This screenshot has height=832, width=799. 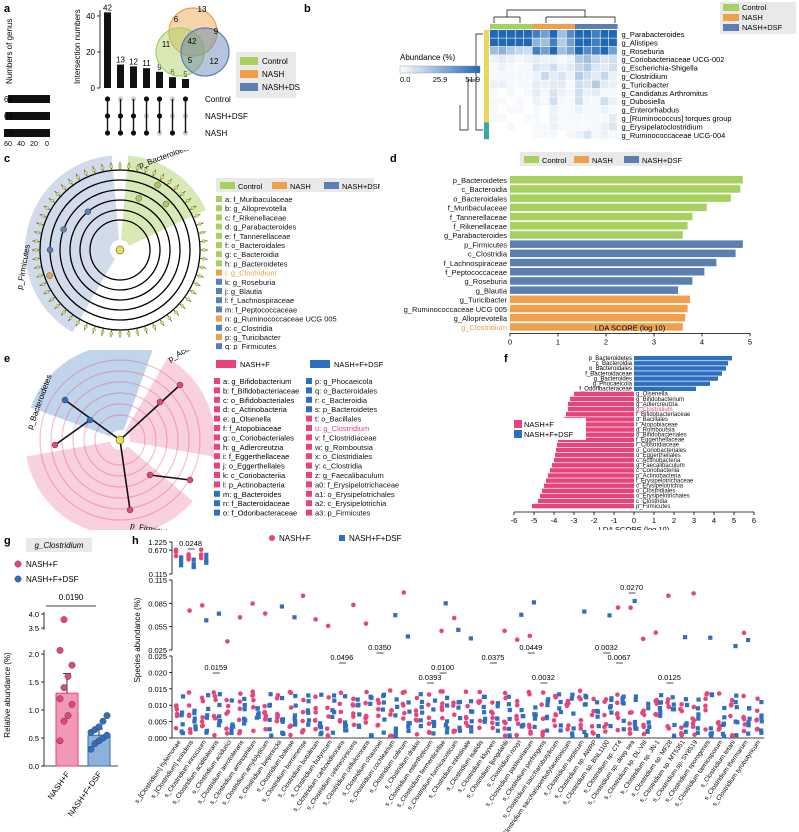 I want to click on e-key-label: w: g_Romboutsia, so click(x=344, y=447).